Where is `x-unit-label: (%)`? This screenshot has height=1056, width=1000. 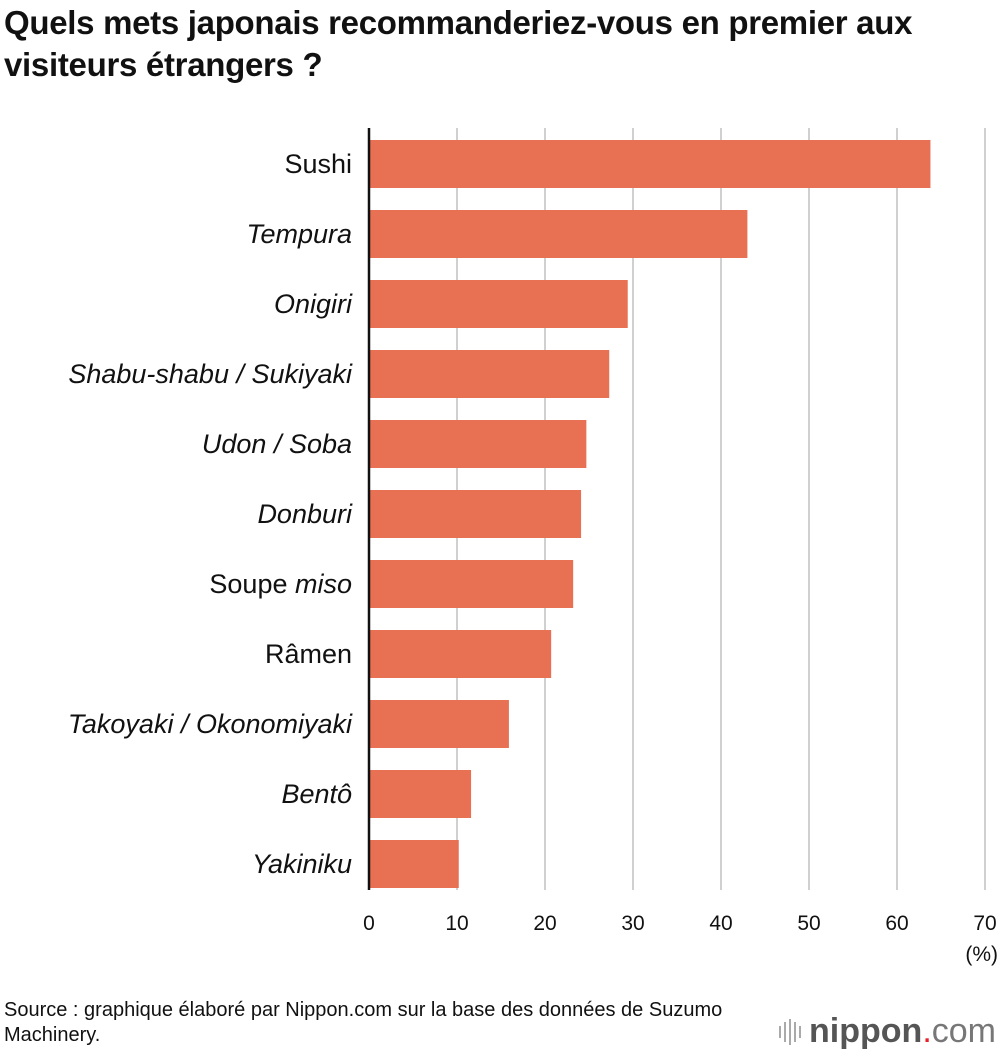 x-unit-label: (%) is located at coordinates (981, 954).